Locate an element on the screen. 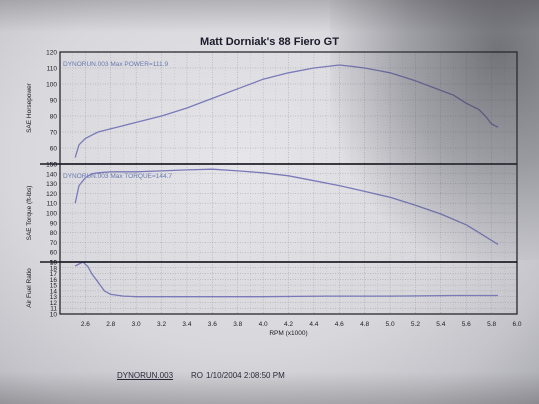 The height and width of the screenshot is (404, 539). max-value-annotation: DYNORUN.003 Max POWER=111.9 is located at coordinates (115, 64).